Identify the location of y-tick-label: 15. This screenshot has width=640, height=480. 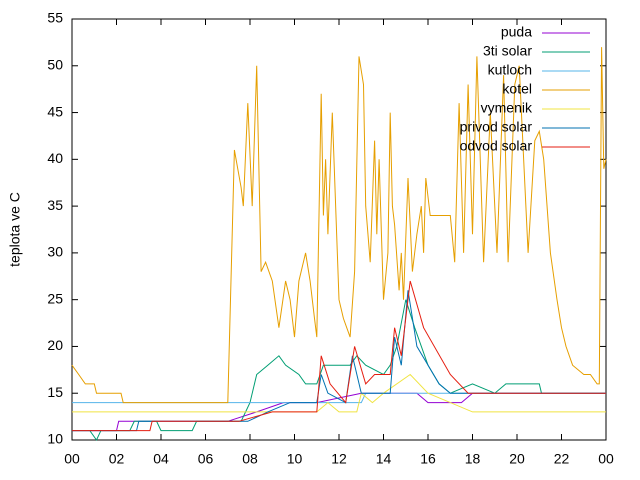
(55, 392).